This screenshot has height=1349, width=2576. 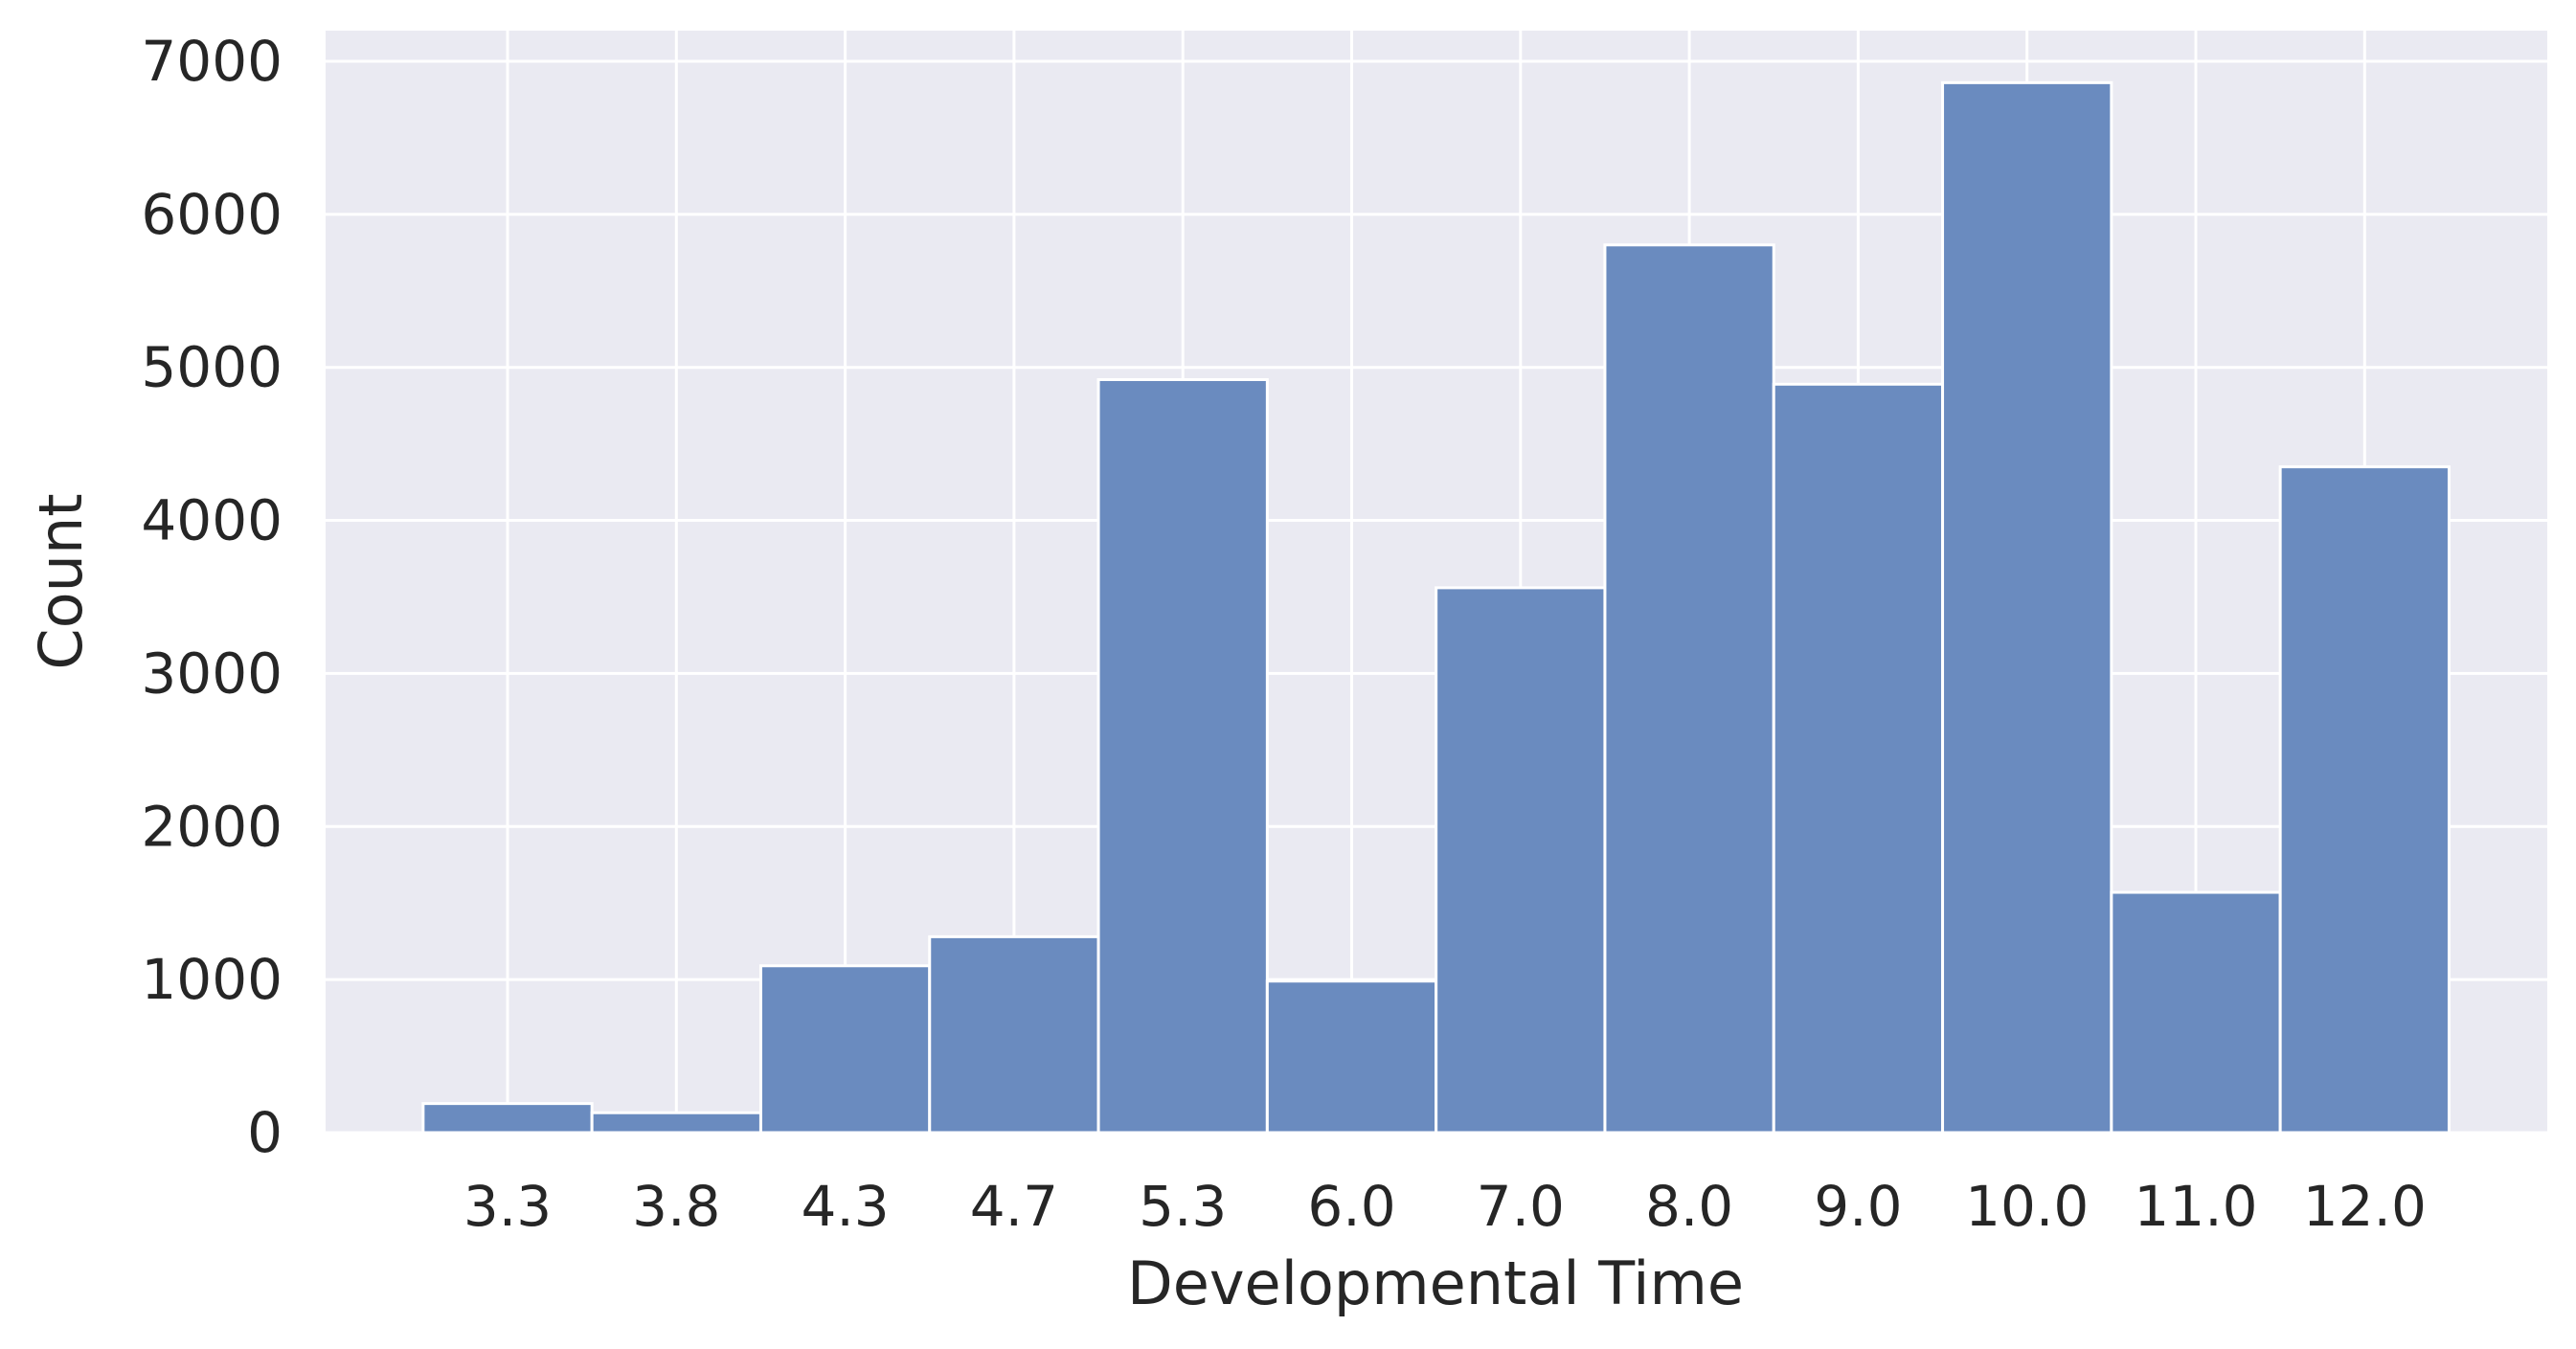 What do you see at coordinates (211, 826) in the screenshot?
I see `y-tick-label: 2000` at bounding box center [211, 826].